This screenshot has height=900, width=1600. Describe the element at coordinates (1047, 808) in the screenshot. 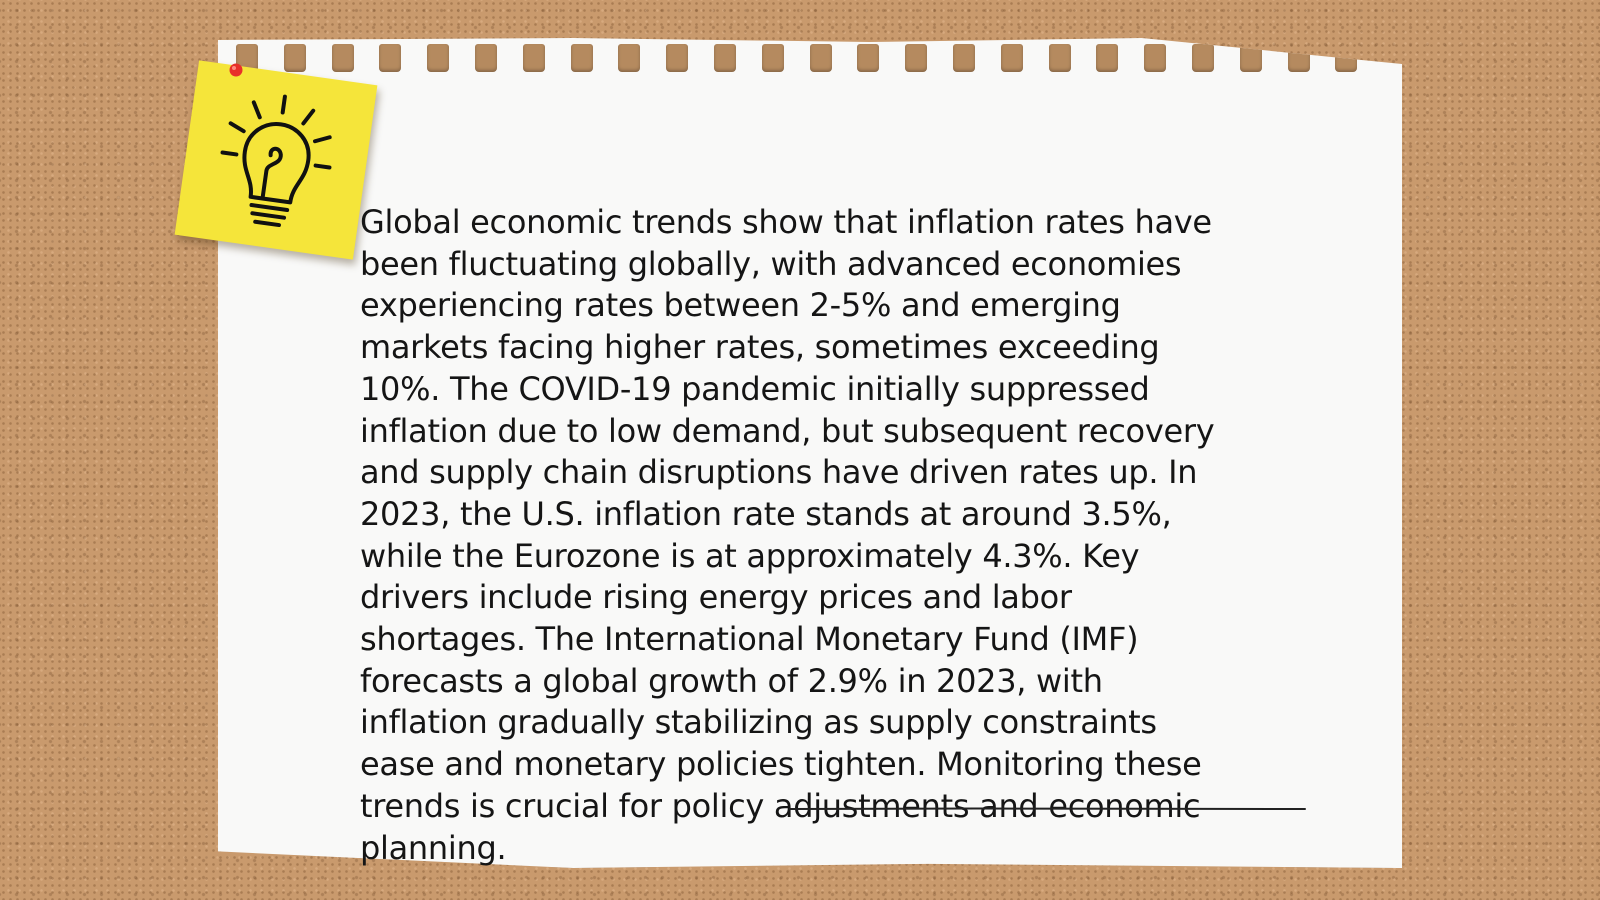

I see `pen-scribble` at that location.